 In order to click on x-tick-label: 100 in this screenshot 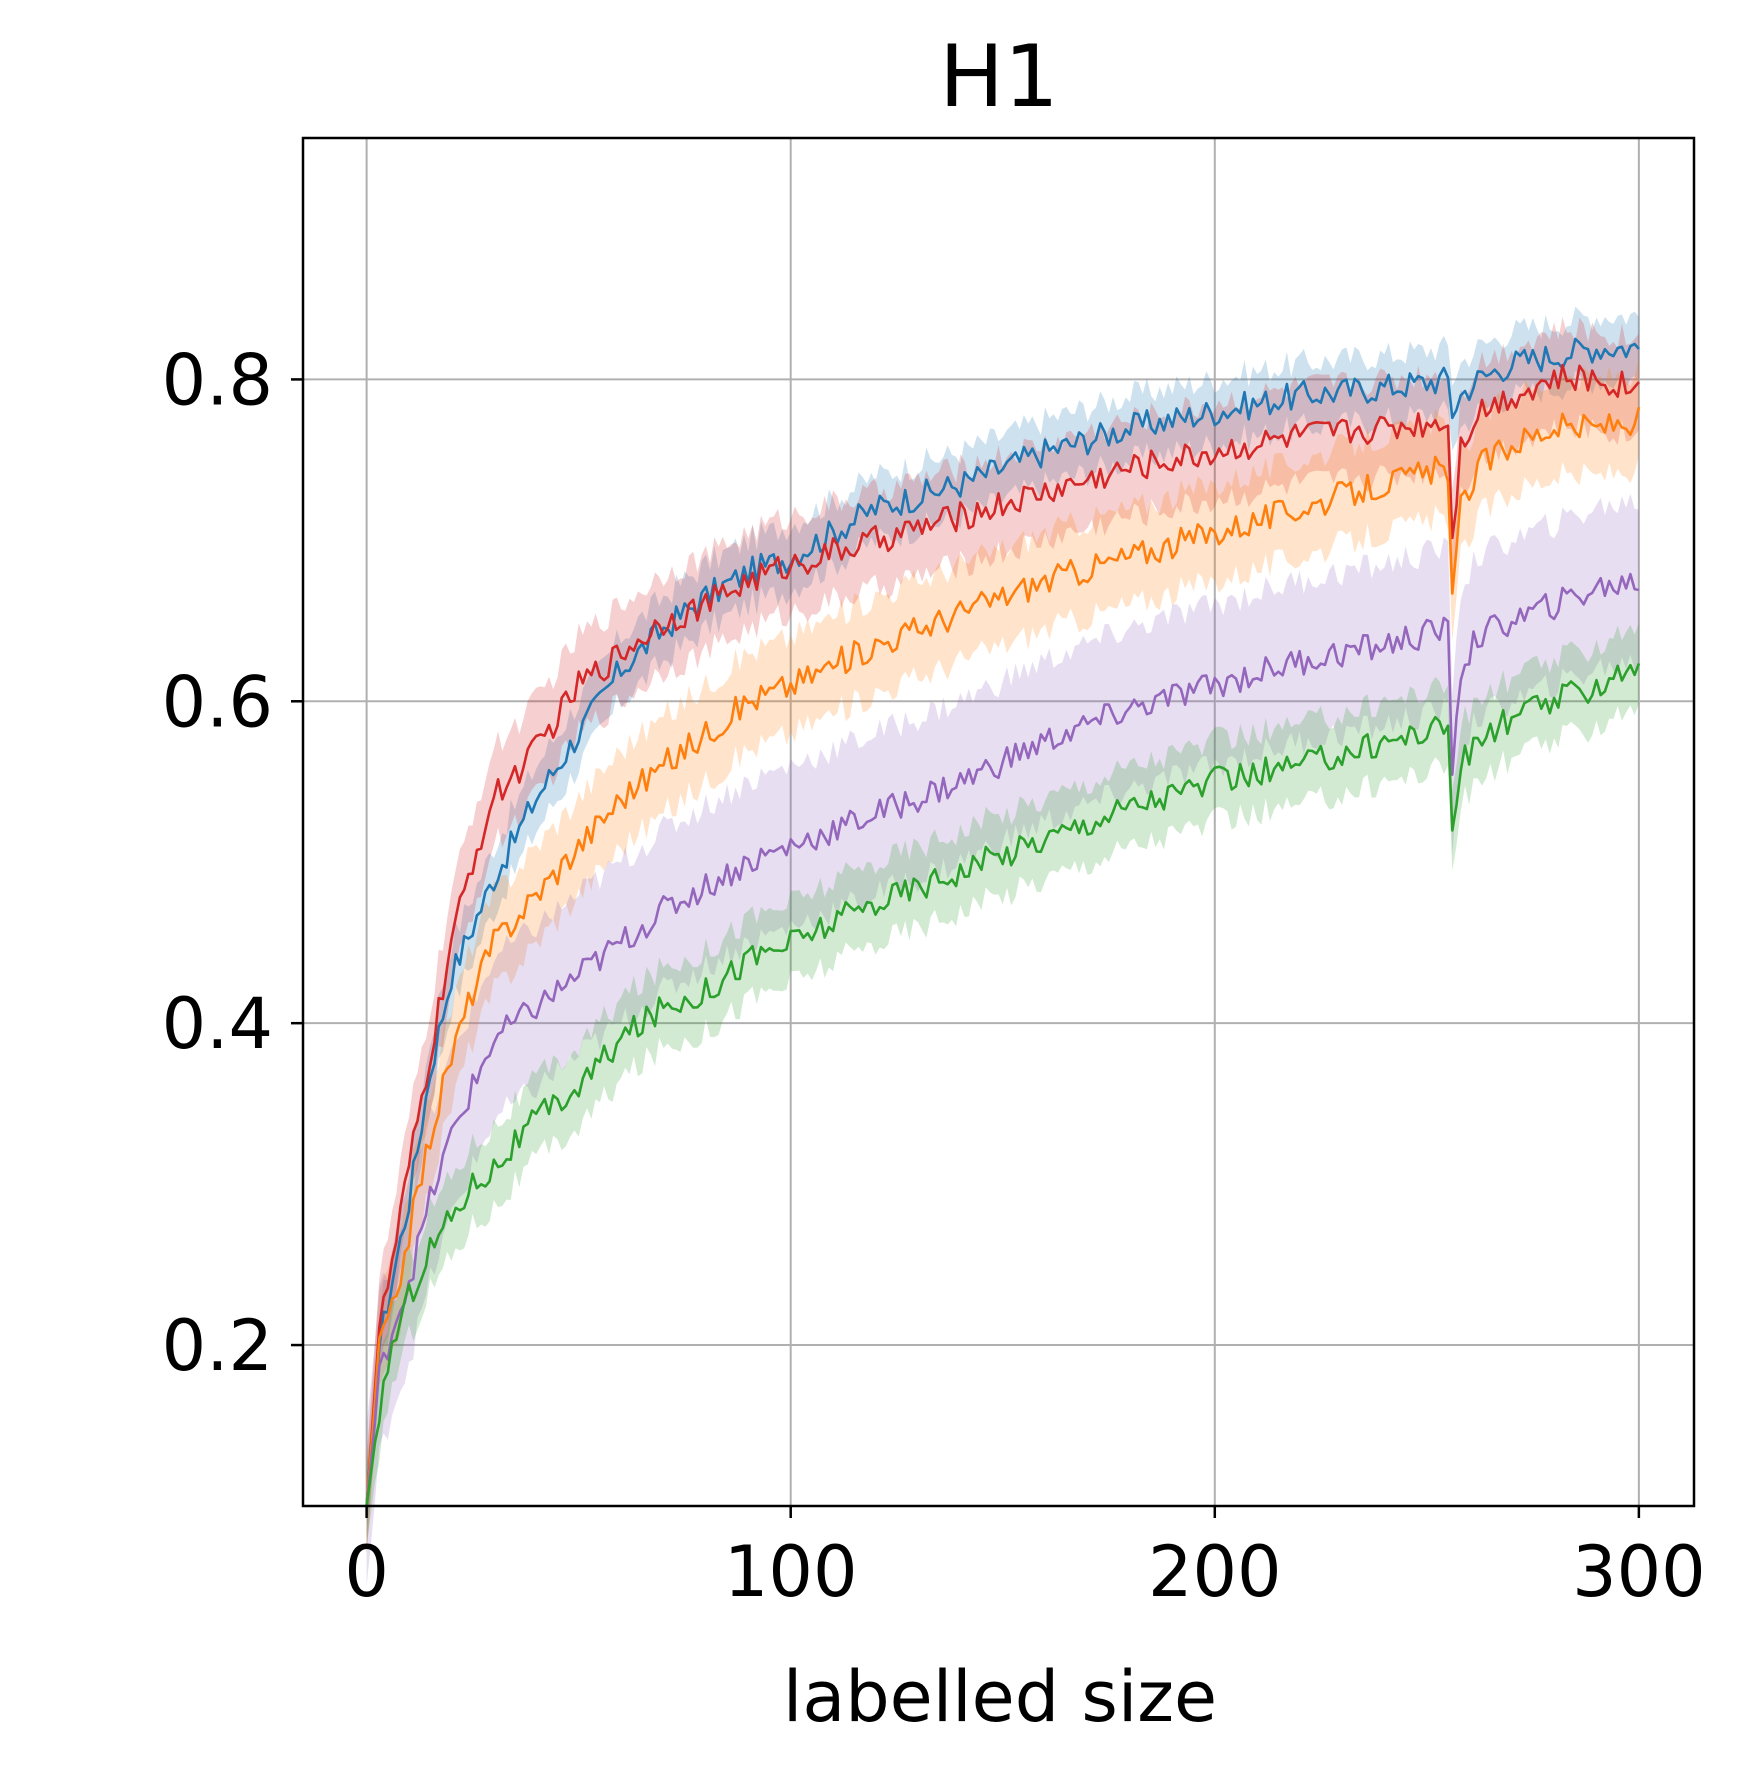, I will do `click(791, 1572)`.